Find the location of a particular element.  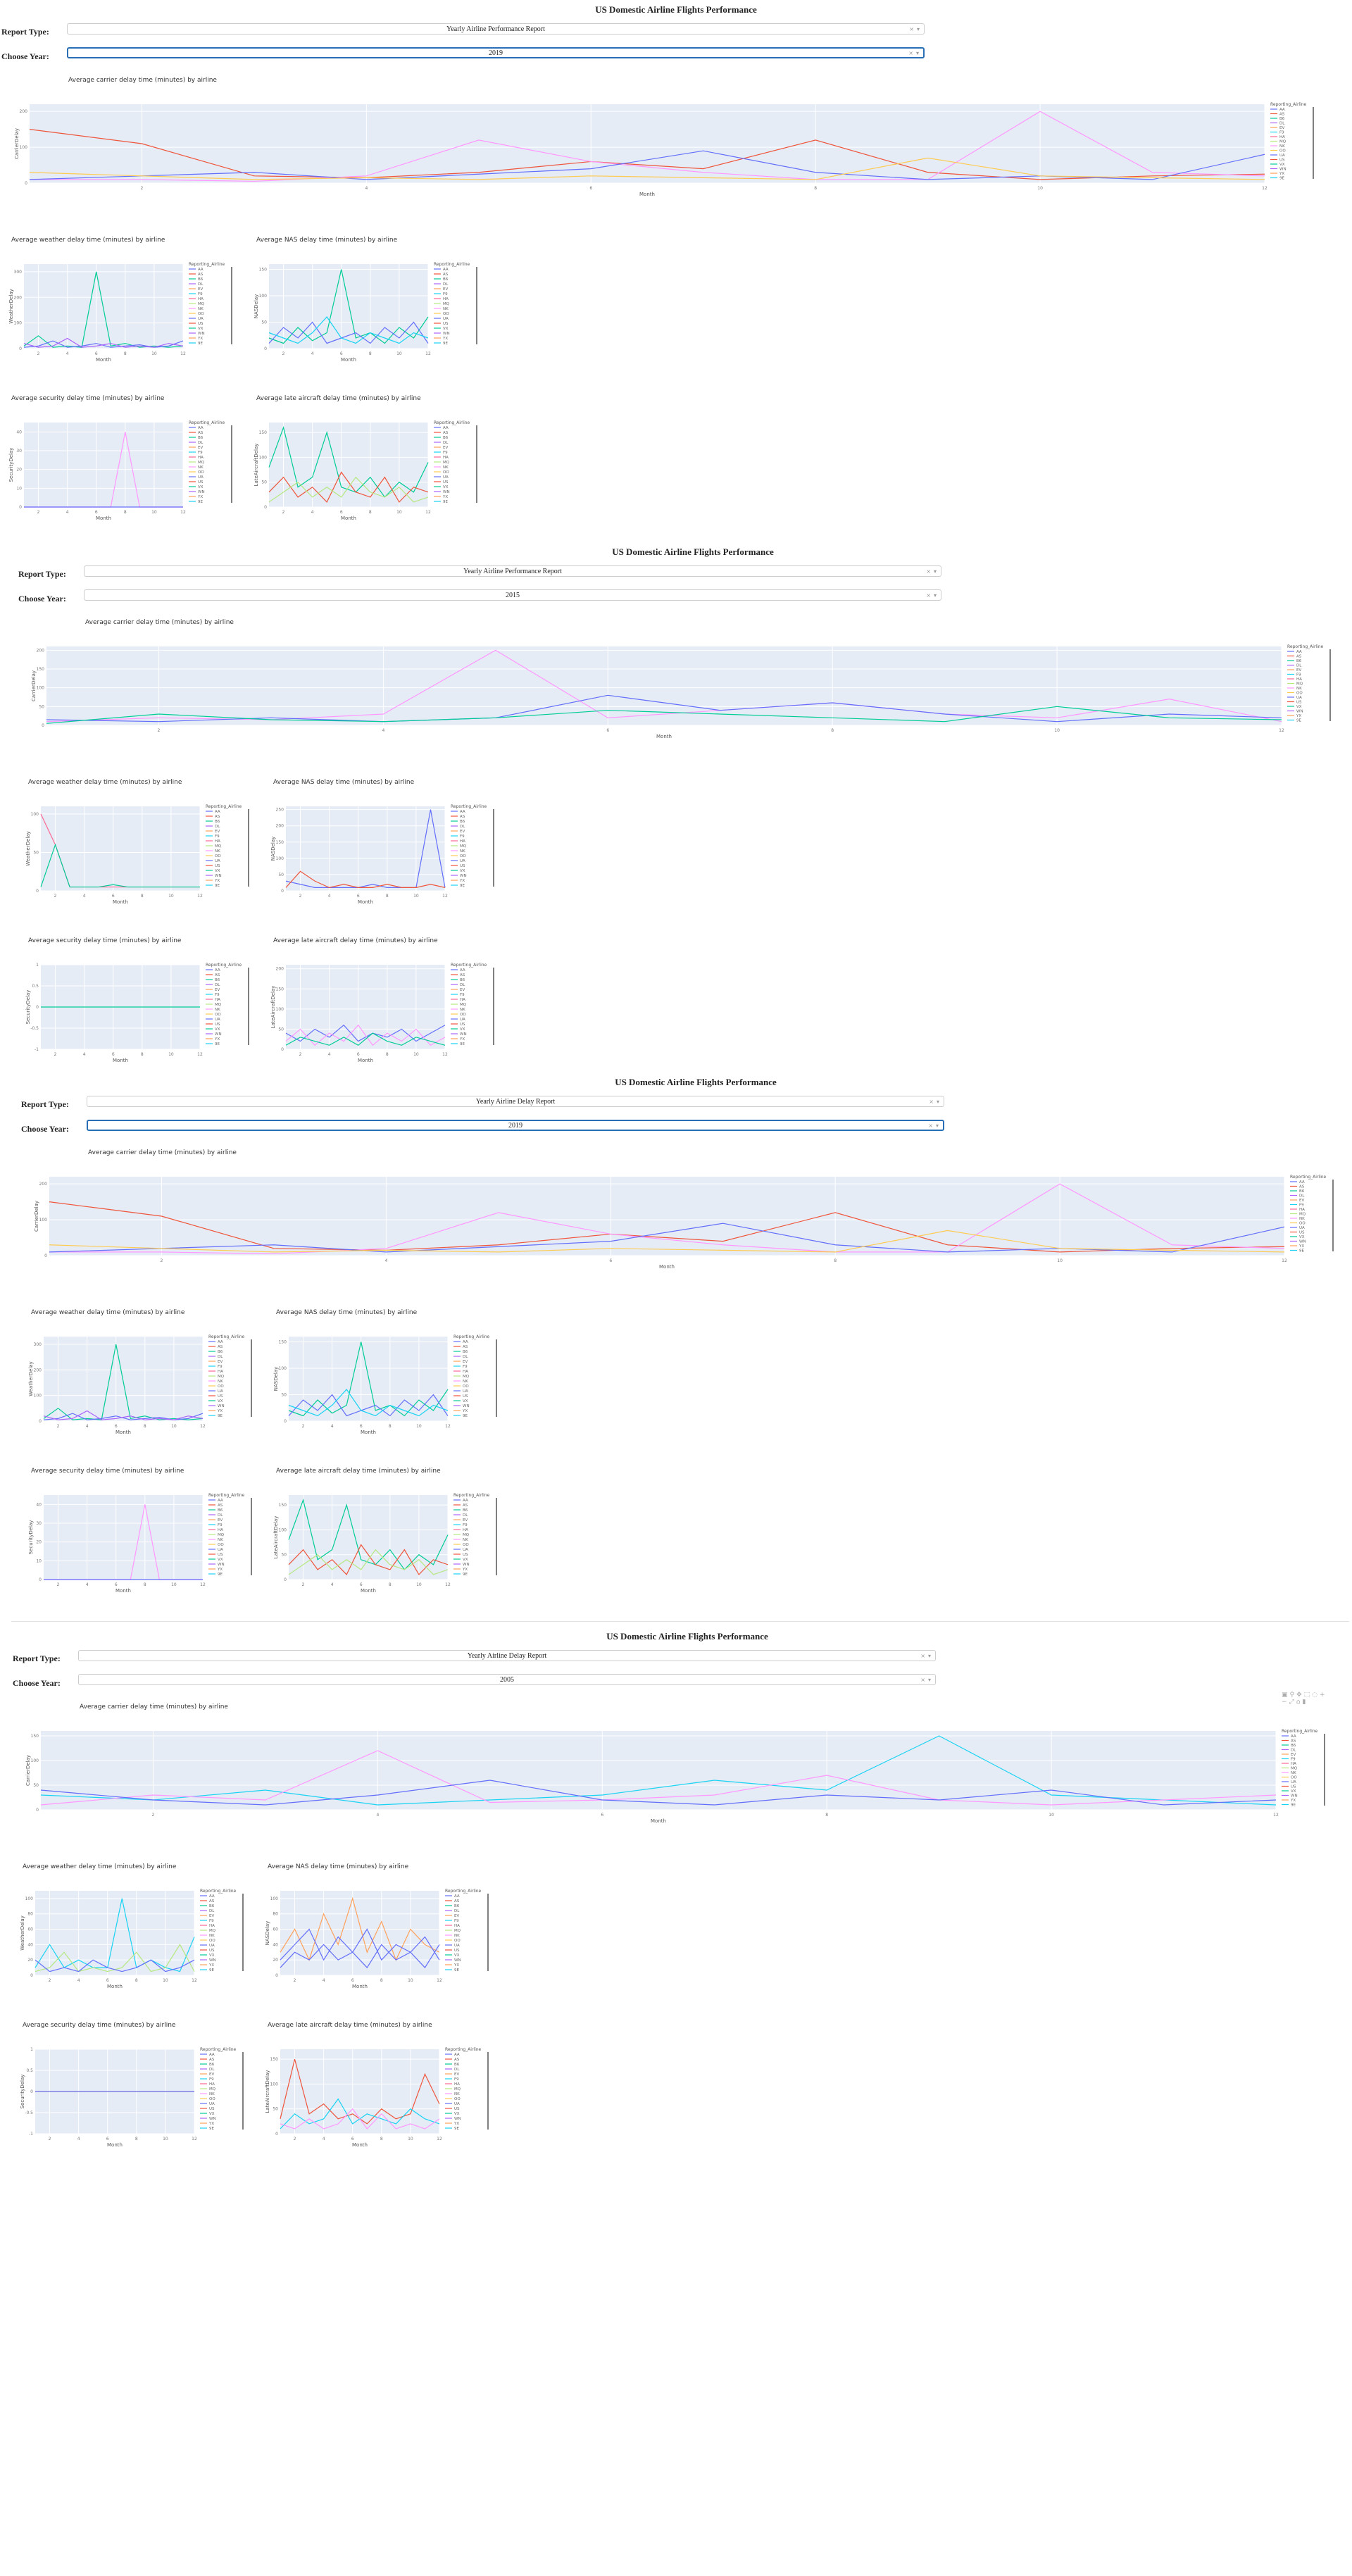

series-line-oo is located at coordinates (667, 1241).